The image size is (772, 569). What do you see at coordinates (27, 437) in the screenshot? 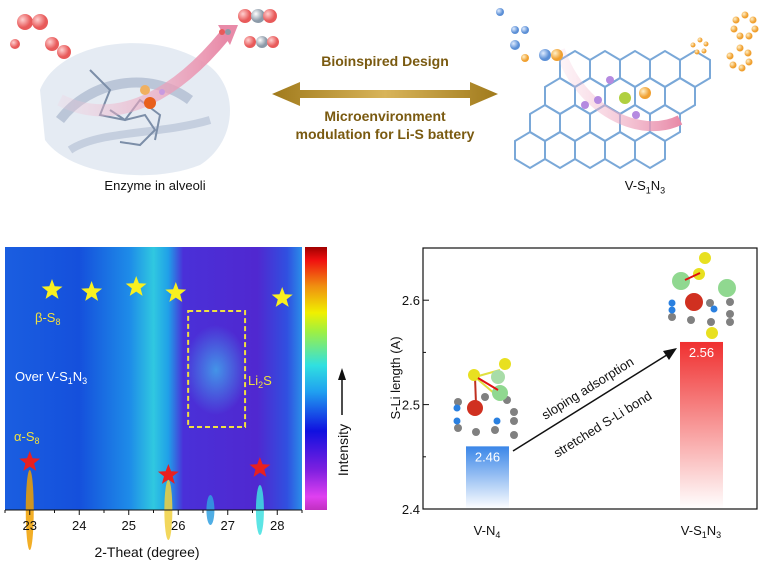
I see `alpha-s8-label: α-S8` at bounding box center [27, 437].